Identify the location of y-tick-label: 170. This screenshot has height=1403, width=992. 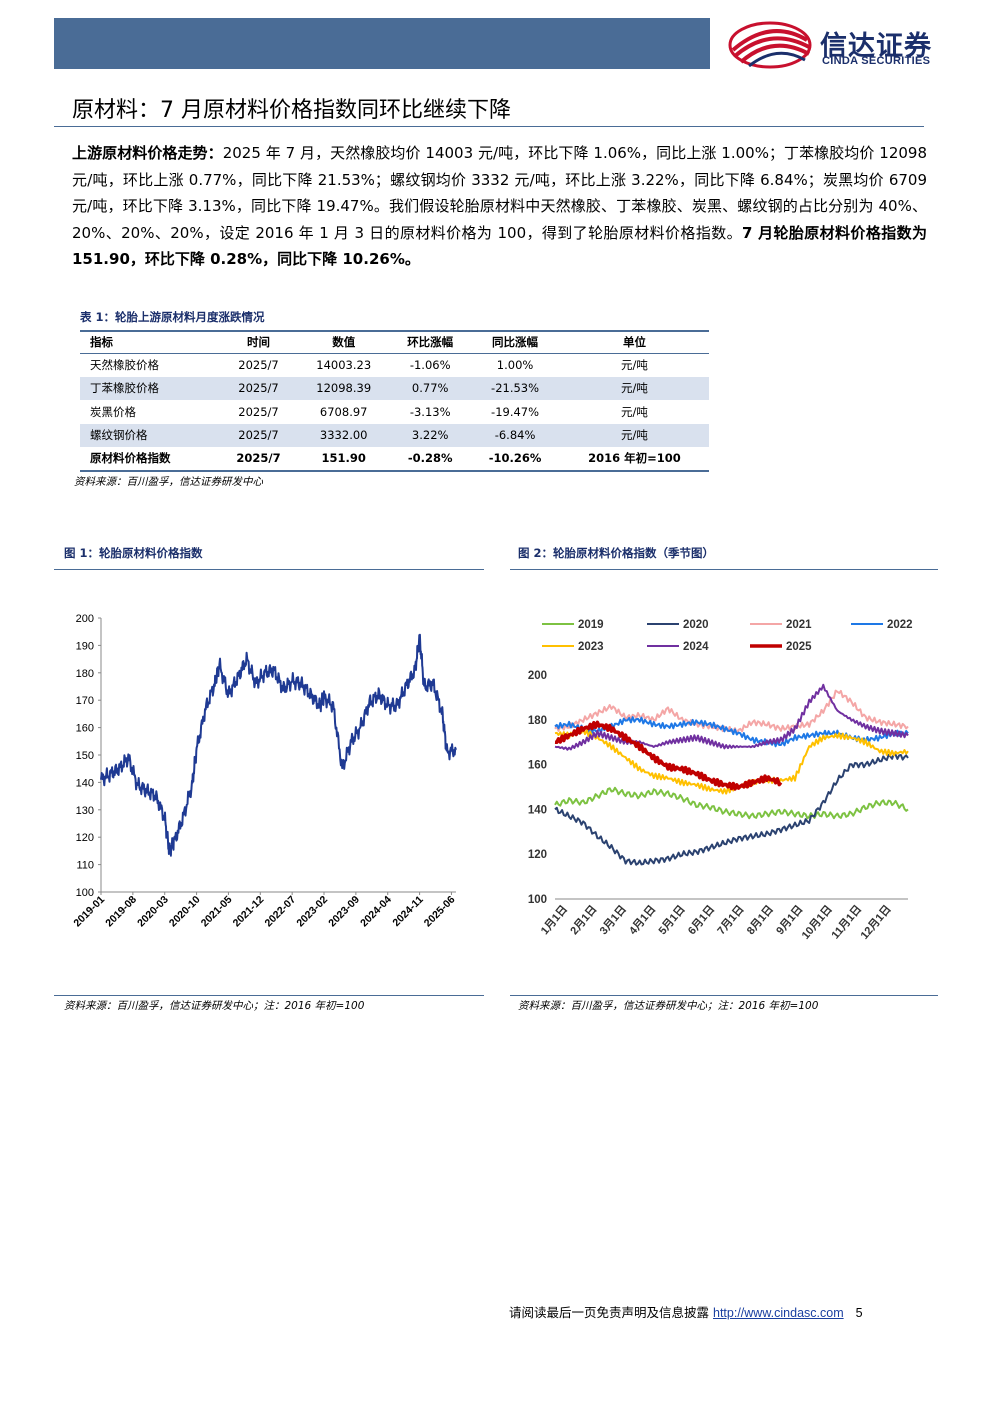
(85, 701).